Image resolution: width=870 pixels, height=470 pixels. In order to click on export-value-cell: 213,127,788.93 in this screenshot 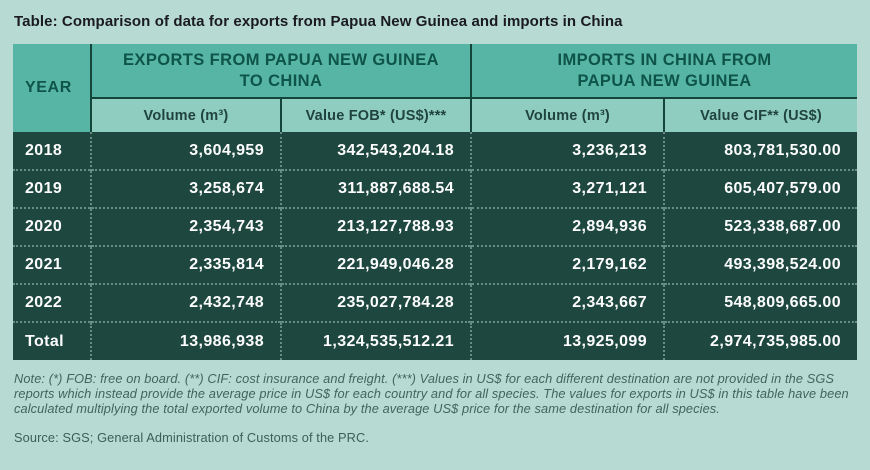, I will do `click(375, 226)`.